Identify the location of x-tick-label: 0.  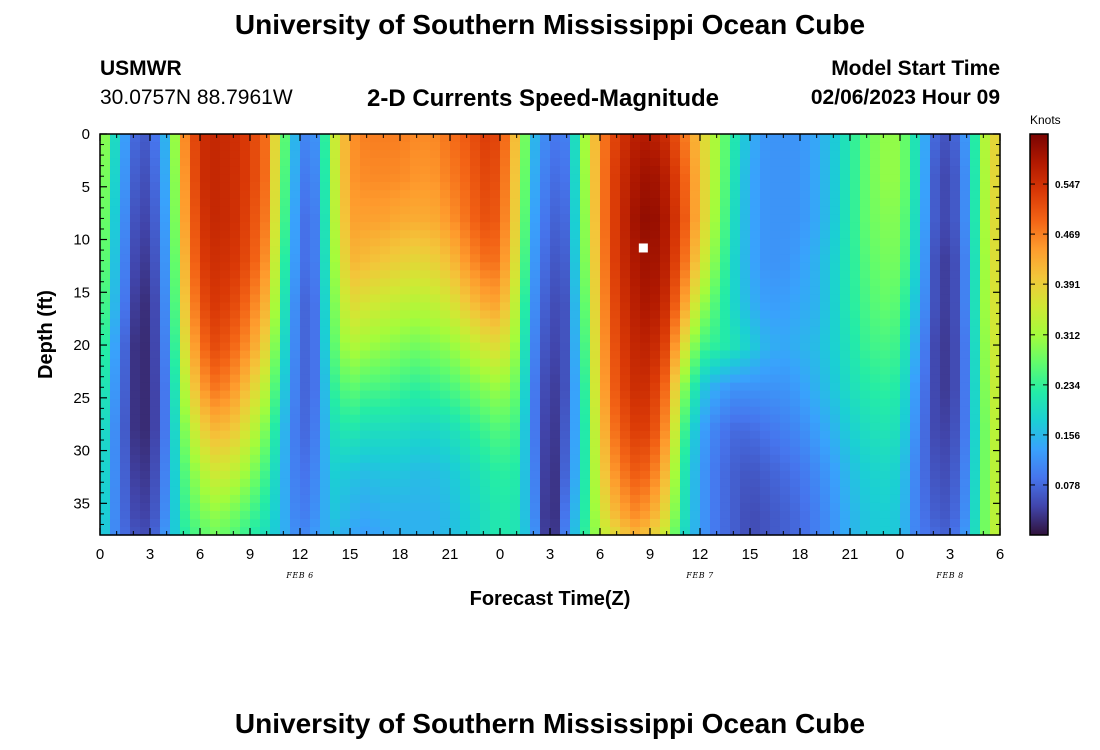
(900, 554).